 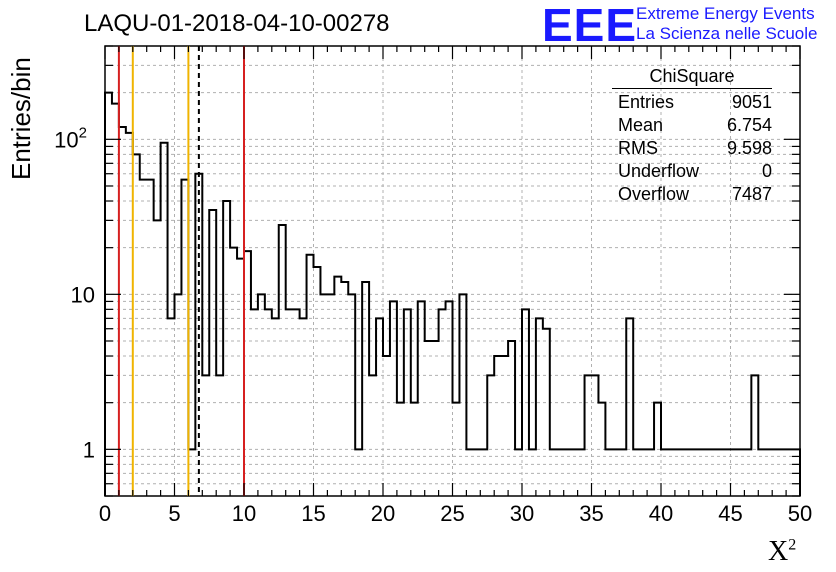 What do you see at coordinates (749, 125) in the screenshot?
I see `stats-value: 6.754` at bounding box center [749, 125].